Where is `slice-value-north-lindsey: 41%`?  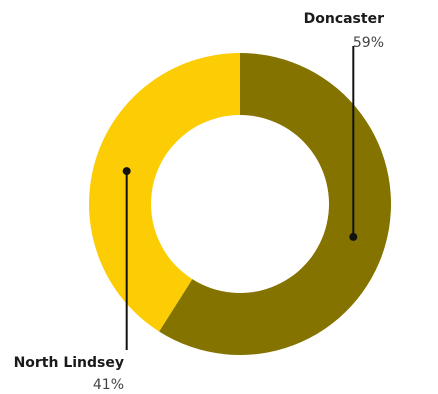 slice-value-north-lindsey: 41% is located at coordinates (108, 385).